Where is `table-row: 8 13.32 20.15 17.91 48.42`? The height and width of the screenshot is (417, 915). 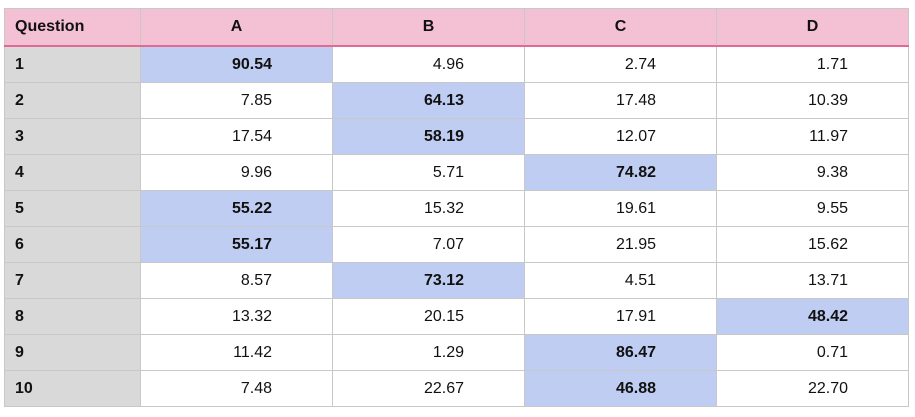
table-row: 8 13.32 20.15 17.91 48.42 is located at coordinates (456, 316).